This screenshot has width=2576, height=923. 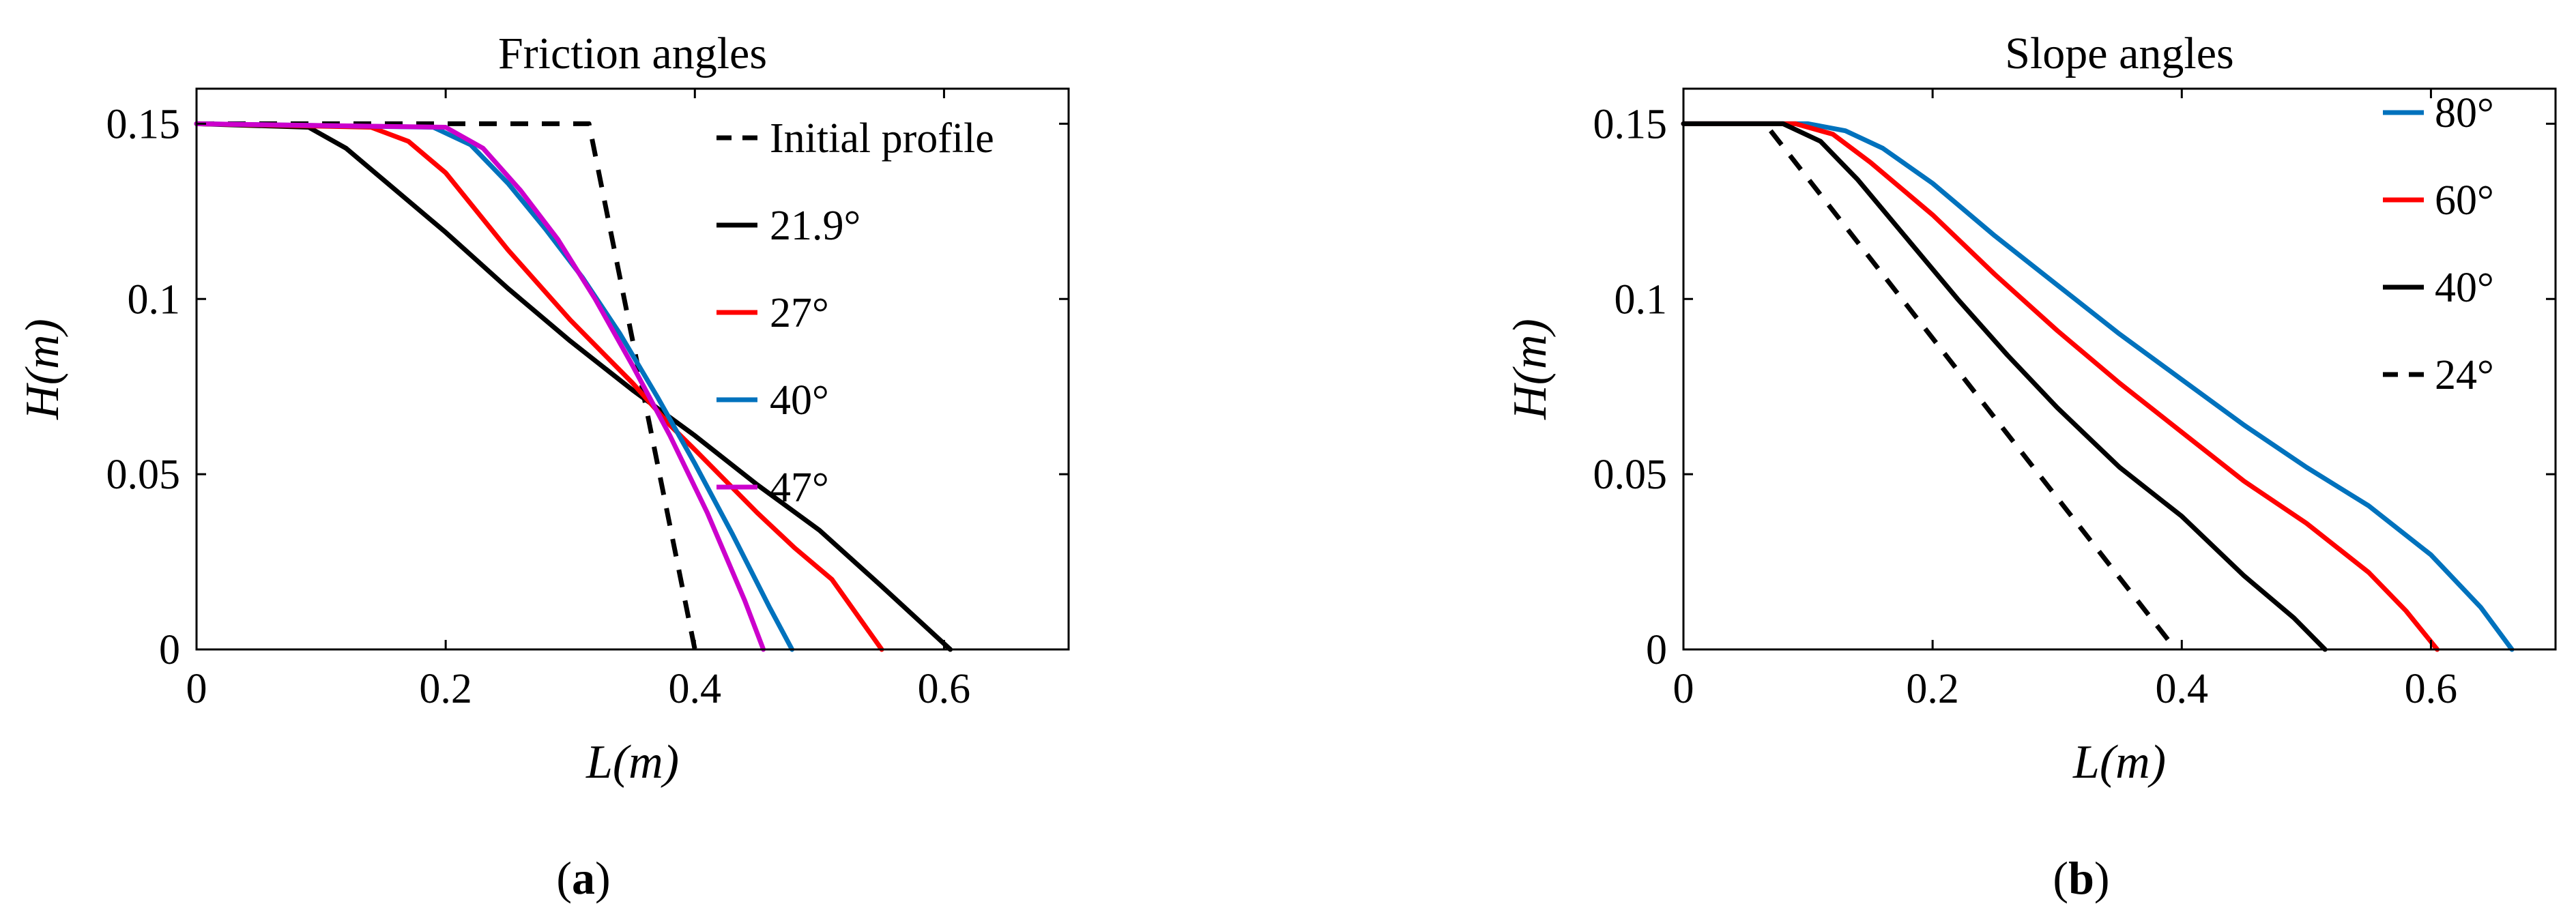 What do you see at coordinates (1683, 689) in the screenshot?
I see `chart-b-x-tick-label: 0` at bounding box center [1683, 689].